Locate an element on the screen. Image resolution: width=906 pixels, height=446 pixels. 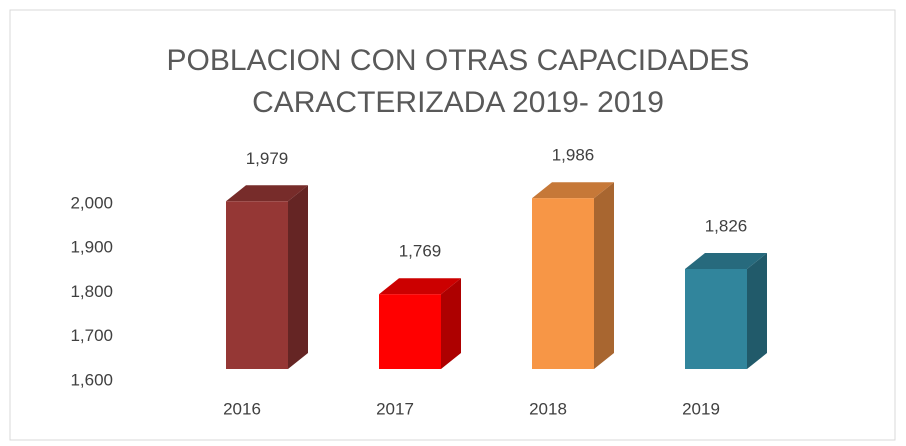
data-label: 1,769 is located at coordinates (420, 251).